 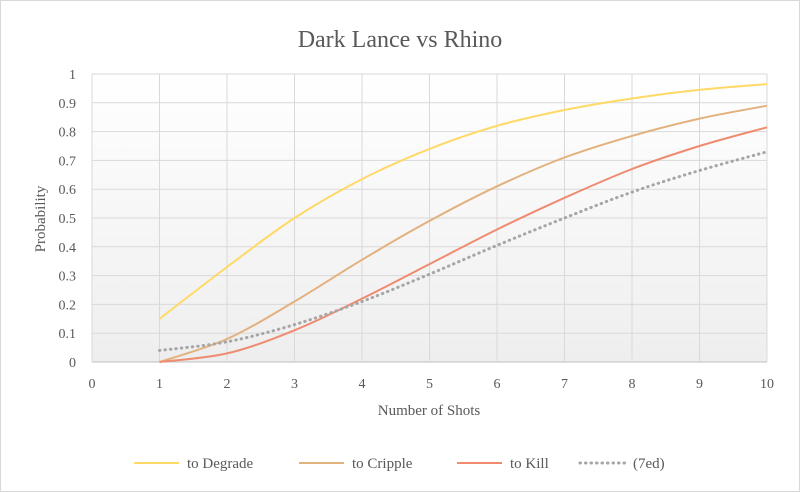 What do you see at coordinates (699, 384) in the screenshot?
I see `x-tick-label: 9` at bounding box center [699, 384].